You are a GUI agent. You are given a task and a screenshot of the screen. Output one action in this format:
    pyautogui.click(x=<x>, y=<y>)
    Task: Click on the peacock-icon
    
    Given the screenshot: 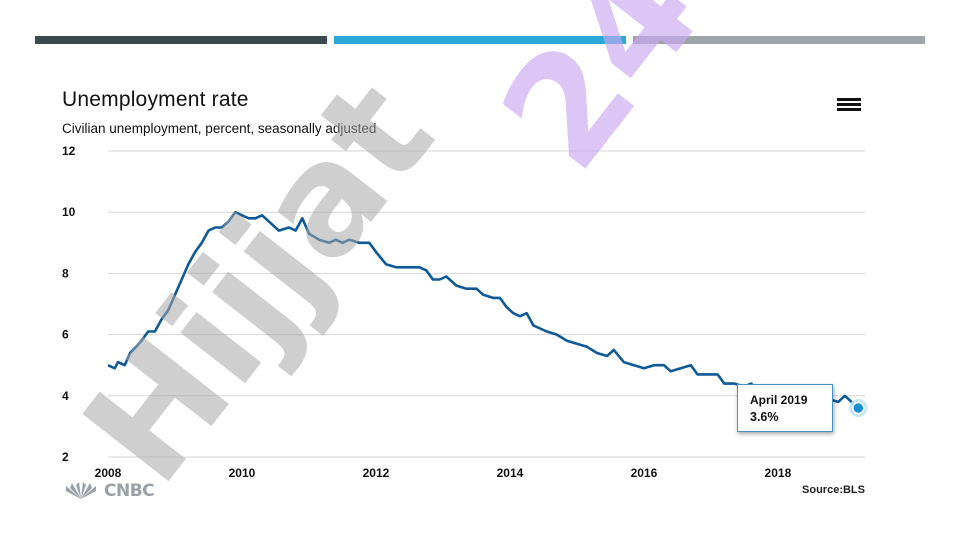 What is the action you would take?
    pyautogui.click(x=81, y=490)
    